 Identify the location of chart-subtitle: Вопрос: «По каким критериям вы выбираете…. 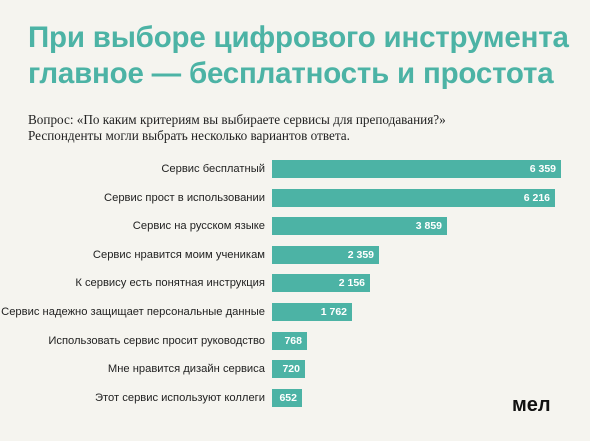
(298, 128).